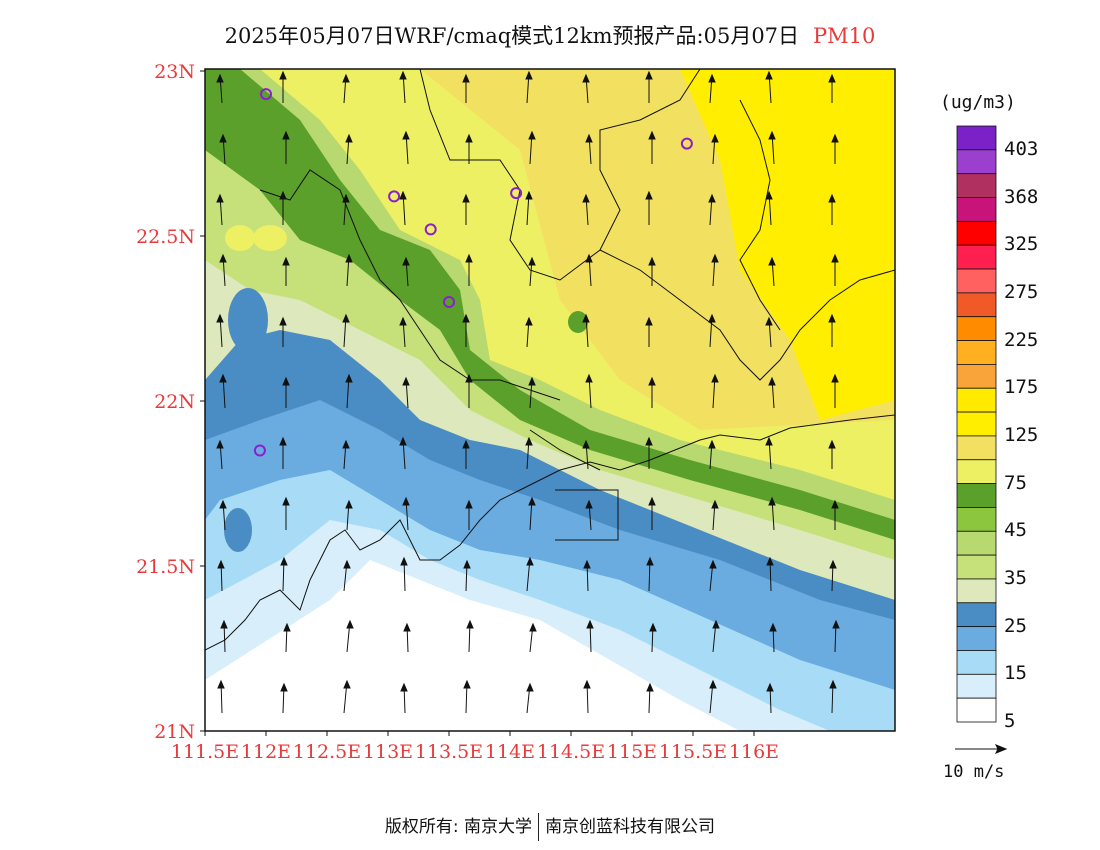 The image size is (1100, 850). Describe the element at coordinates (539, 827) in the screenshot. I see `footer-separator` at that location.